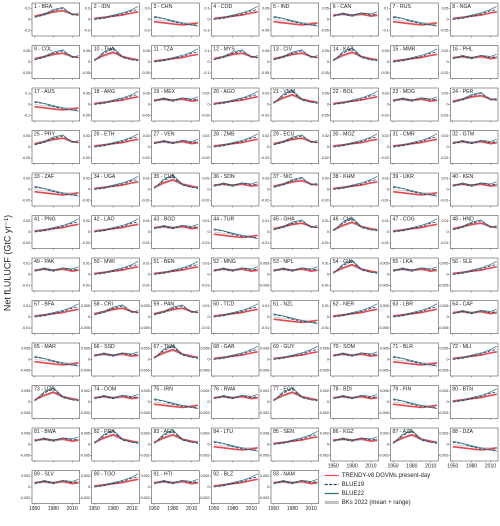 The height and width of the screenshot is (526, 500). What do you see at coordinates (27, 93) in the screenshot?
I see `y-tick-label: 0.1` at bounding box center [27, 93].